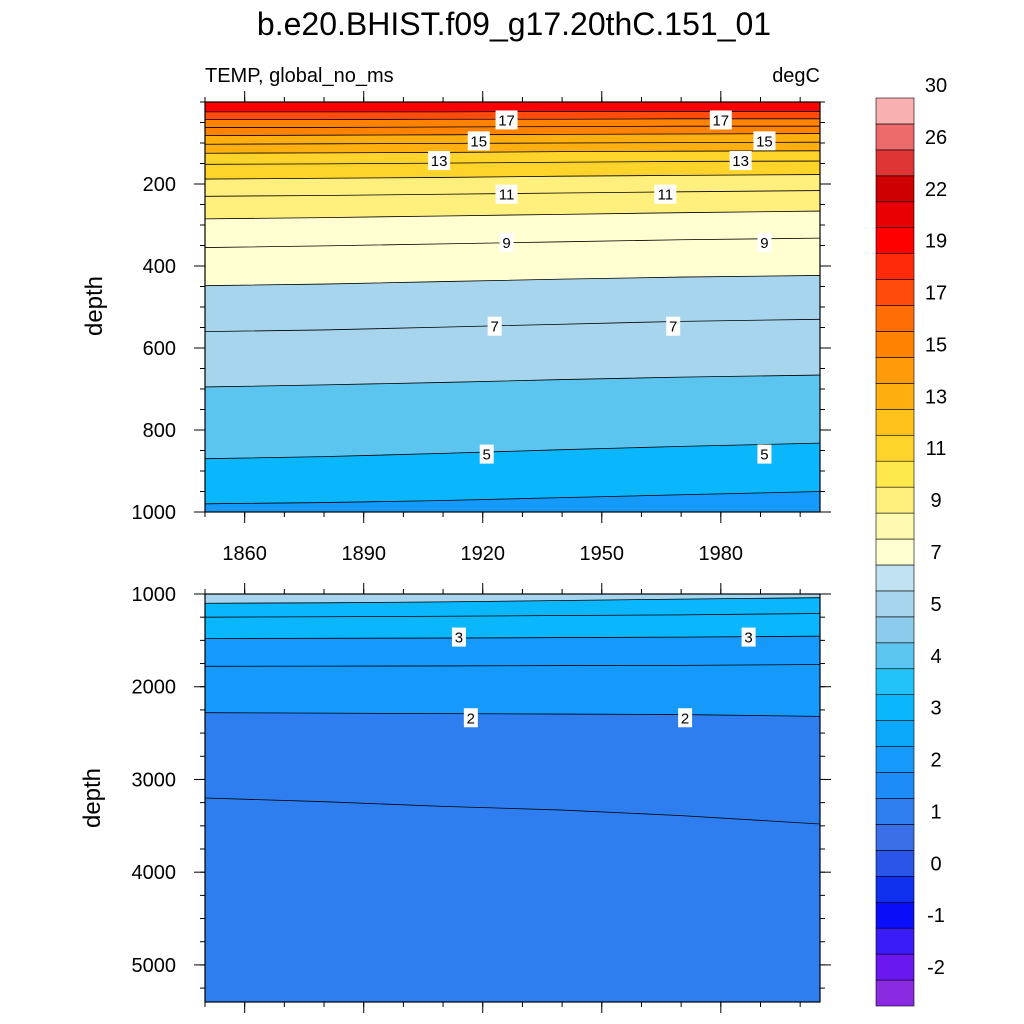 Image resolution: width=1024 pixels, height=1024 pixels. I want to click on upper-contour-label-8: 9, so click(506, 243).